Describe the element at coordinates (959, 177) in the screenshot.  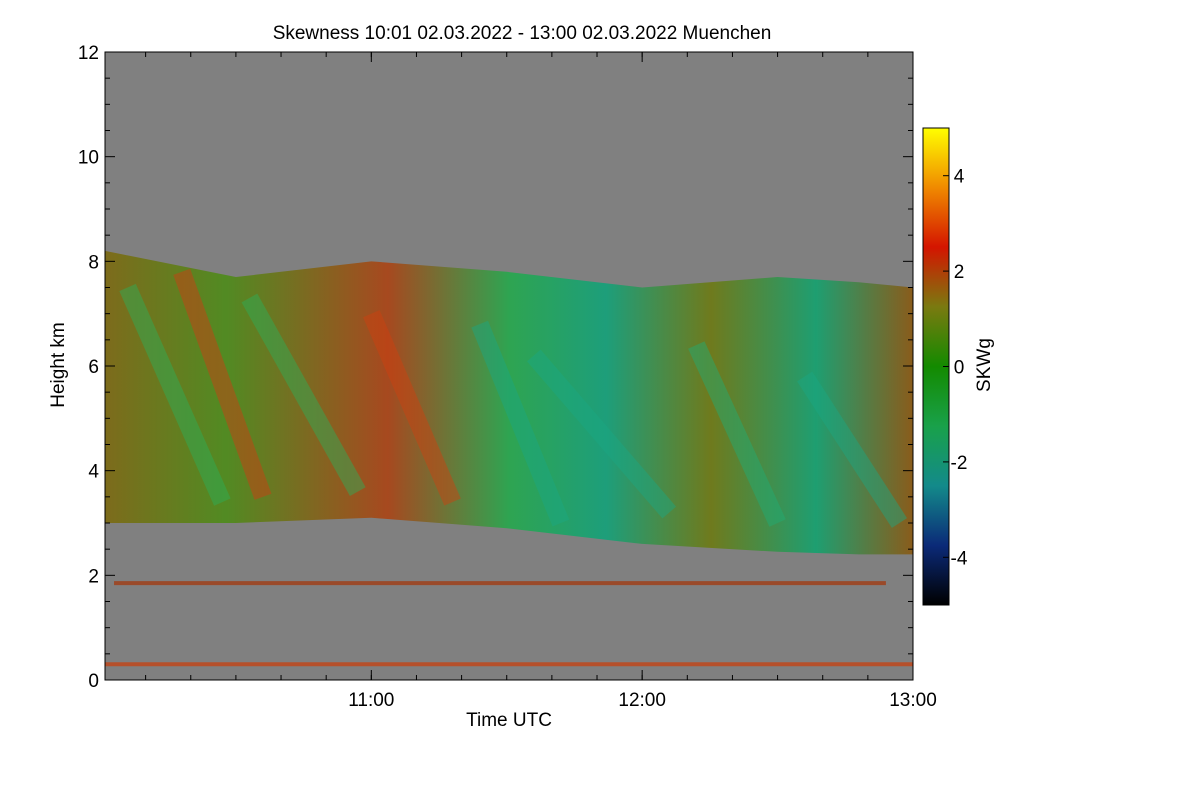
I see `colorbar-tick-label: 4` at that location.